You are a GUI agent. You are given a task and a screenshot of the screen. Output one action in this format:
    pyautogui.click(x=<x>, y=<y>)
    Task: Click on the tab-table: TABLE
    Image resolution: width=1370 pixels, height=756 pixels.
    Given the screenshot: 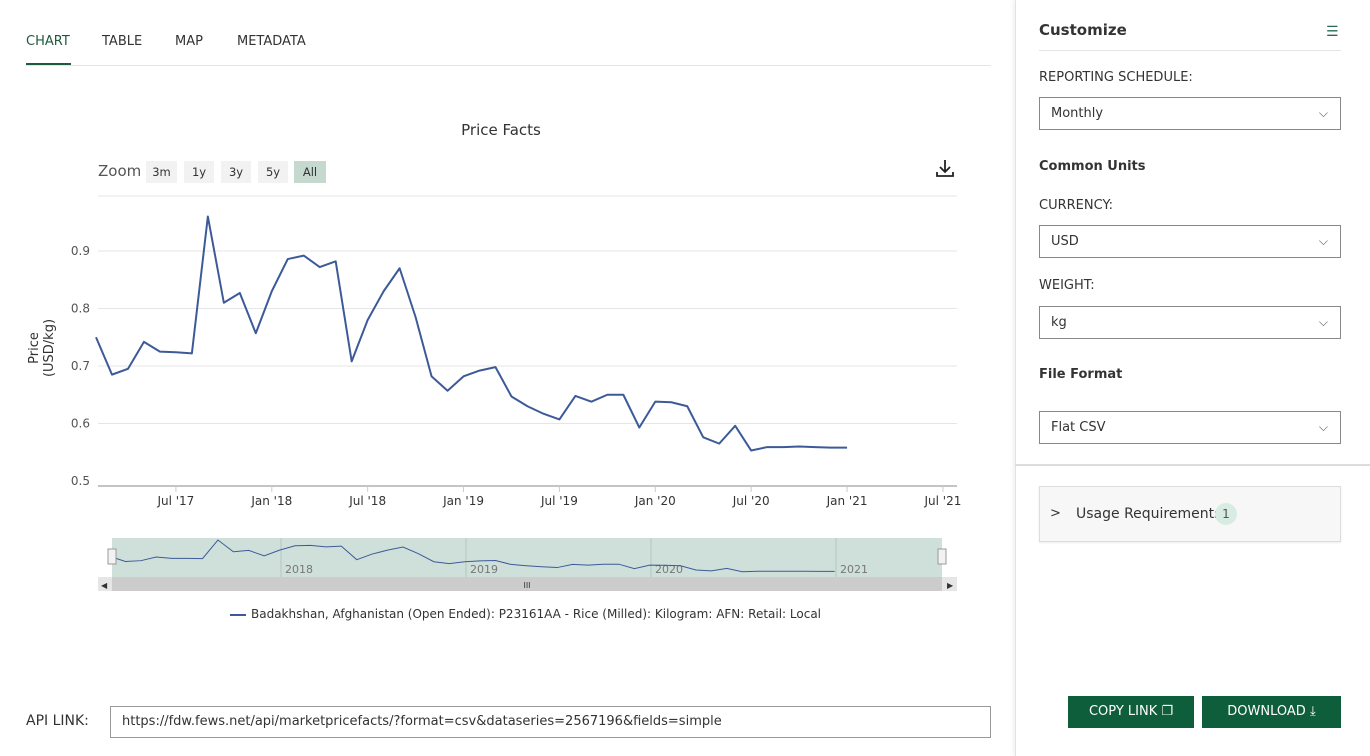 What is the action you would take?
    pyautogui.click(x=122, y=41)
    